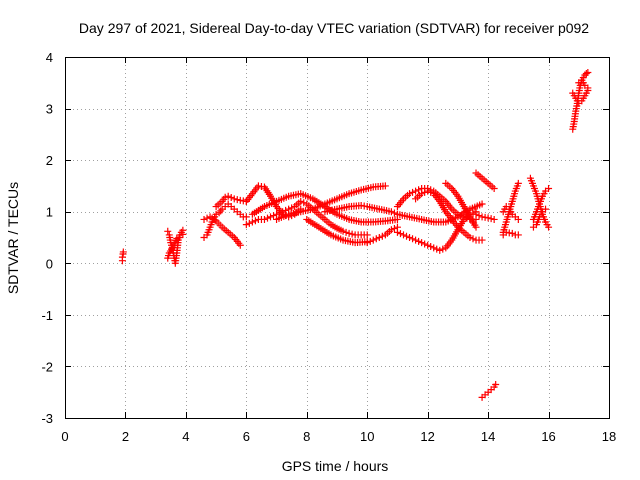 This screenshot has height=480, width=640. Describe the element at coordinates (439, 213) in the screenshot. I see `series-arc-p` at that location.